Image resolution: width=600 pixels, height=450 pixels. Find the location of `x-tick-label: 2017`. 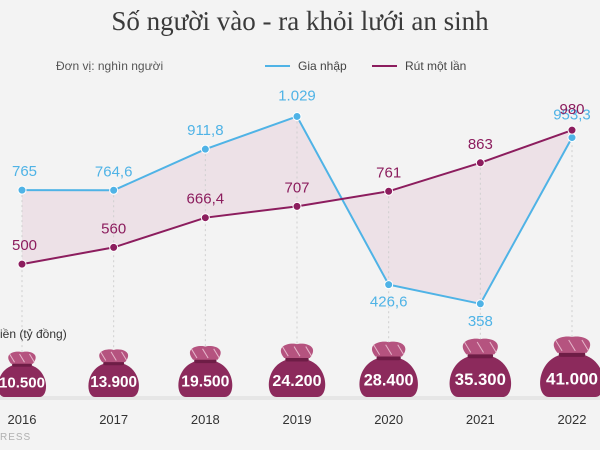

x-tick-label: 2017 is located at coordinates (113, 419).